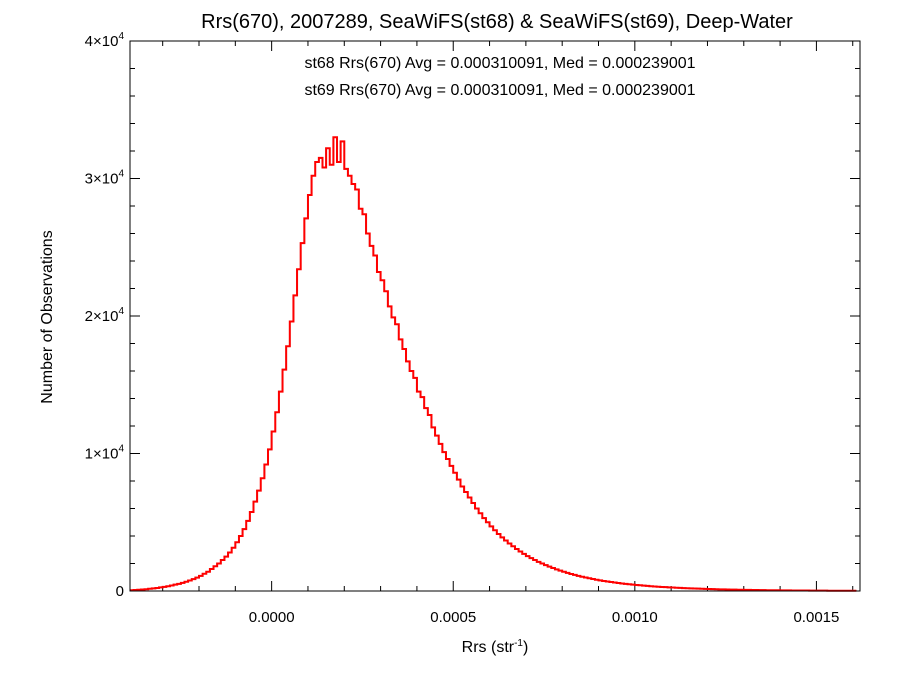  I want to click on x-axis-label-base: Rrs (str, so click(488, 647).